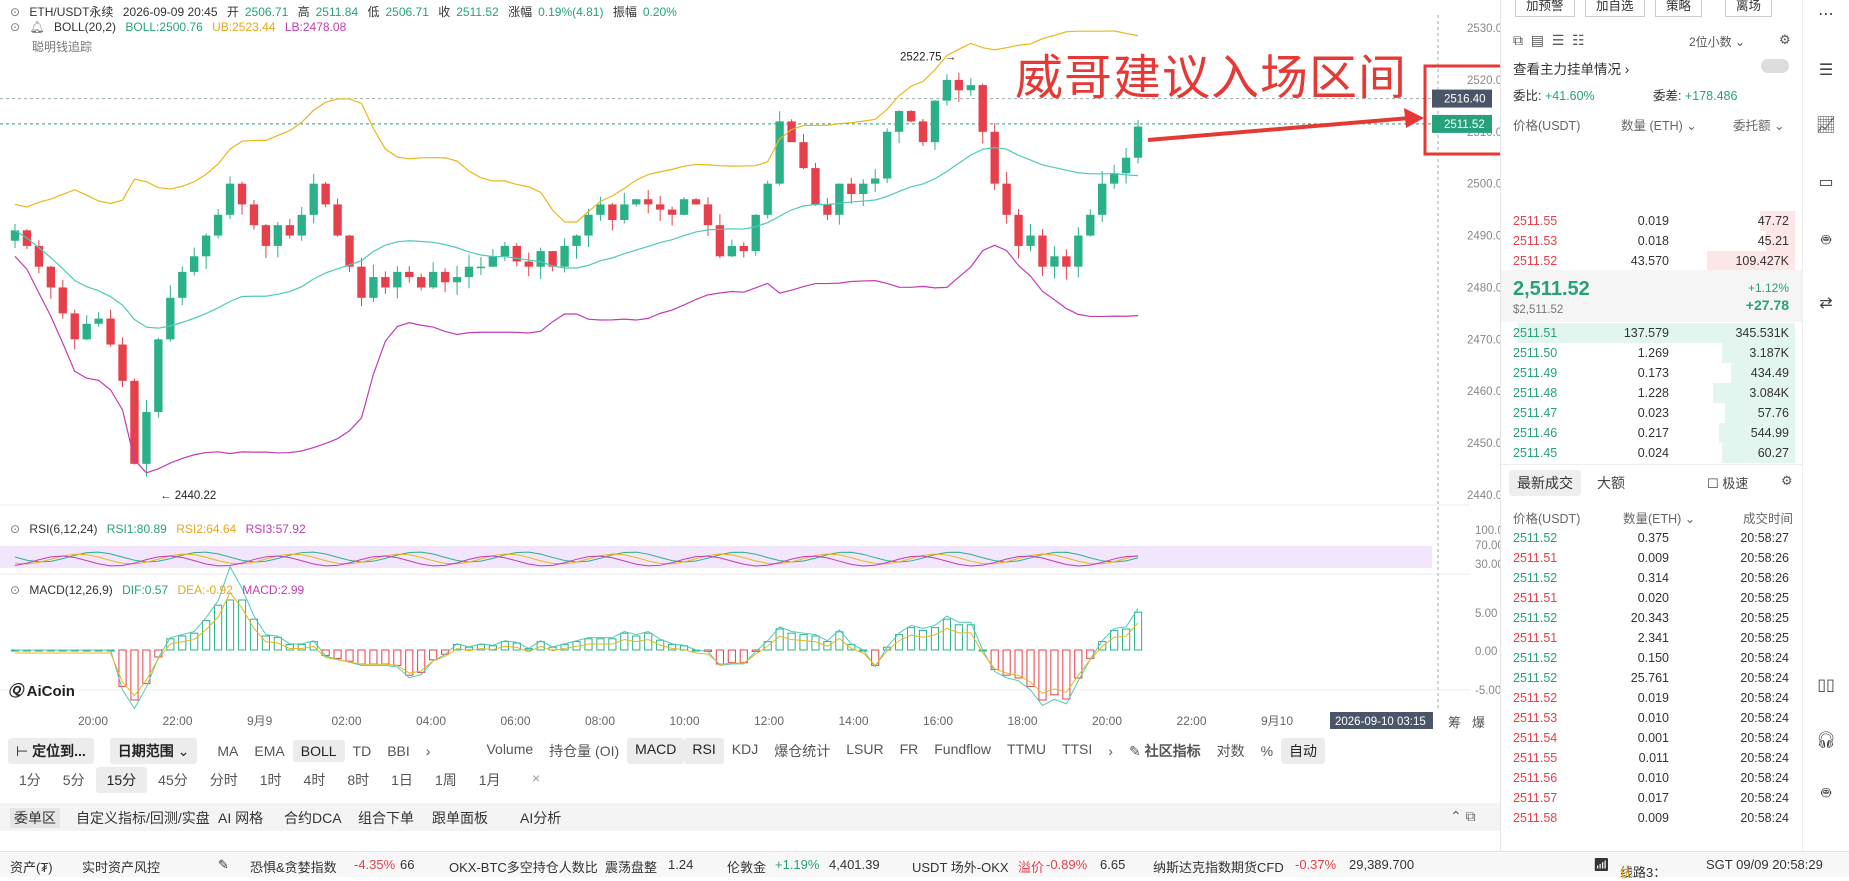 The width and height of the screenshot is (1849, 881). Describe the element at coordinates (241, 818) in the screenshot. I see `bottom-tab: AI 网格` at that location.